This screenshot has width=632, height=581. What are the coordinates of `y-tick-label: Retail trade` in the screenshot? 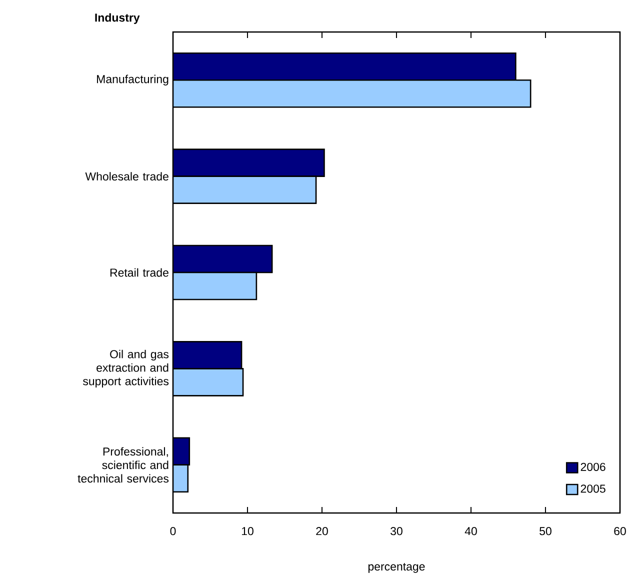 It's located at (139, 272).